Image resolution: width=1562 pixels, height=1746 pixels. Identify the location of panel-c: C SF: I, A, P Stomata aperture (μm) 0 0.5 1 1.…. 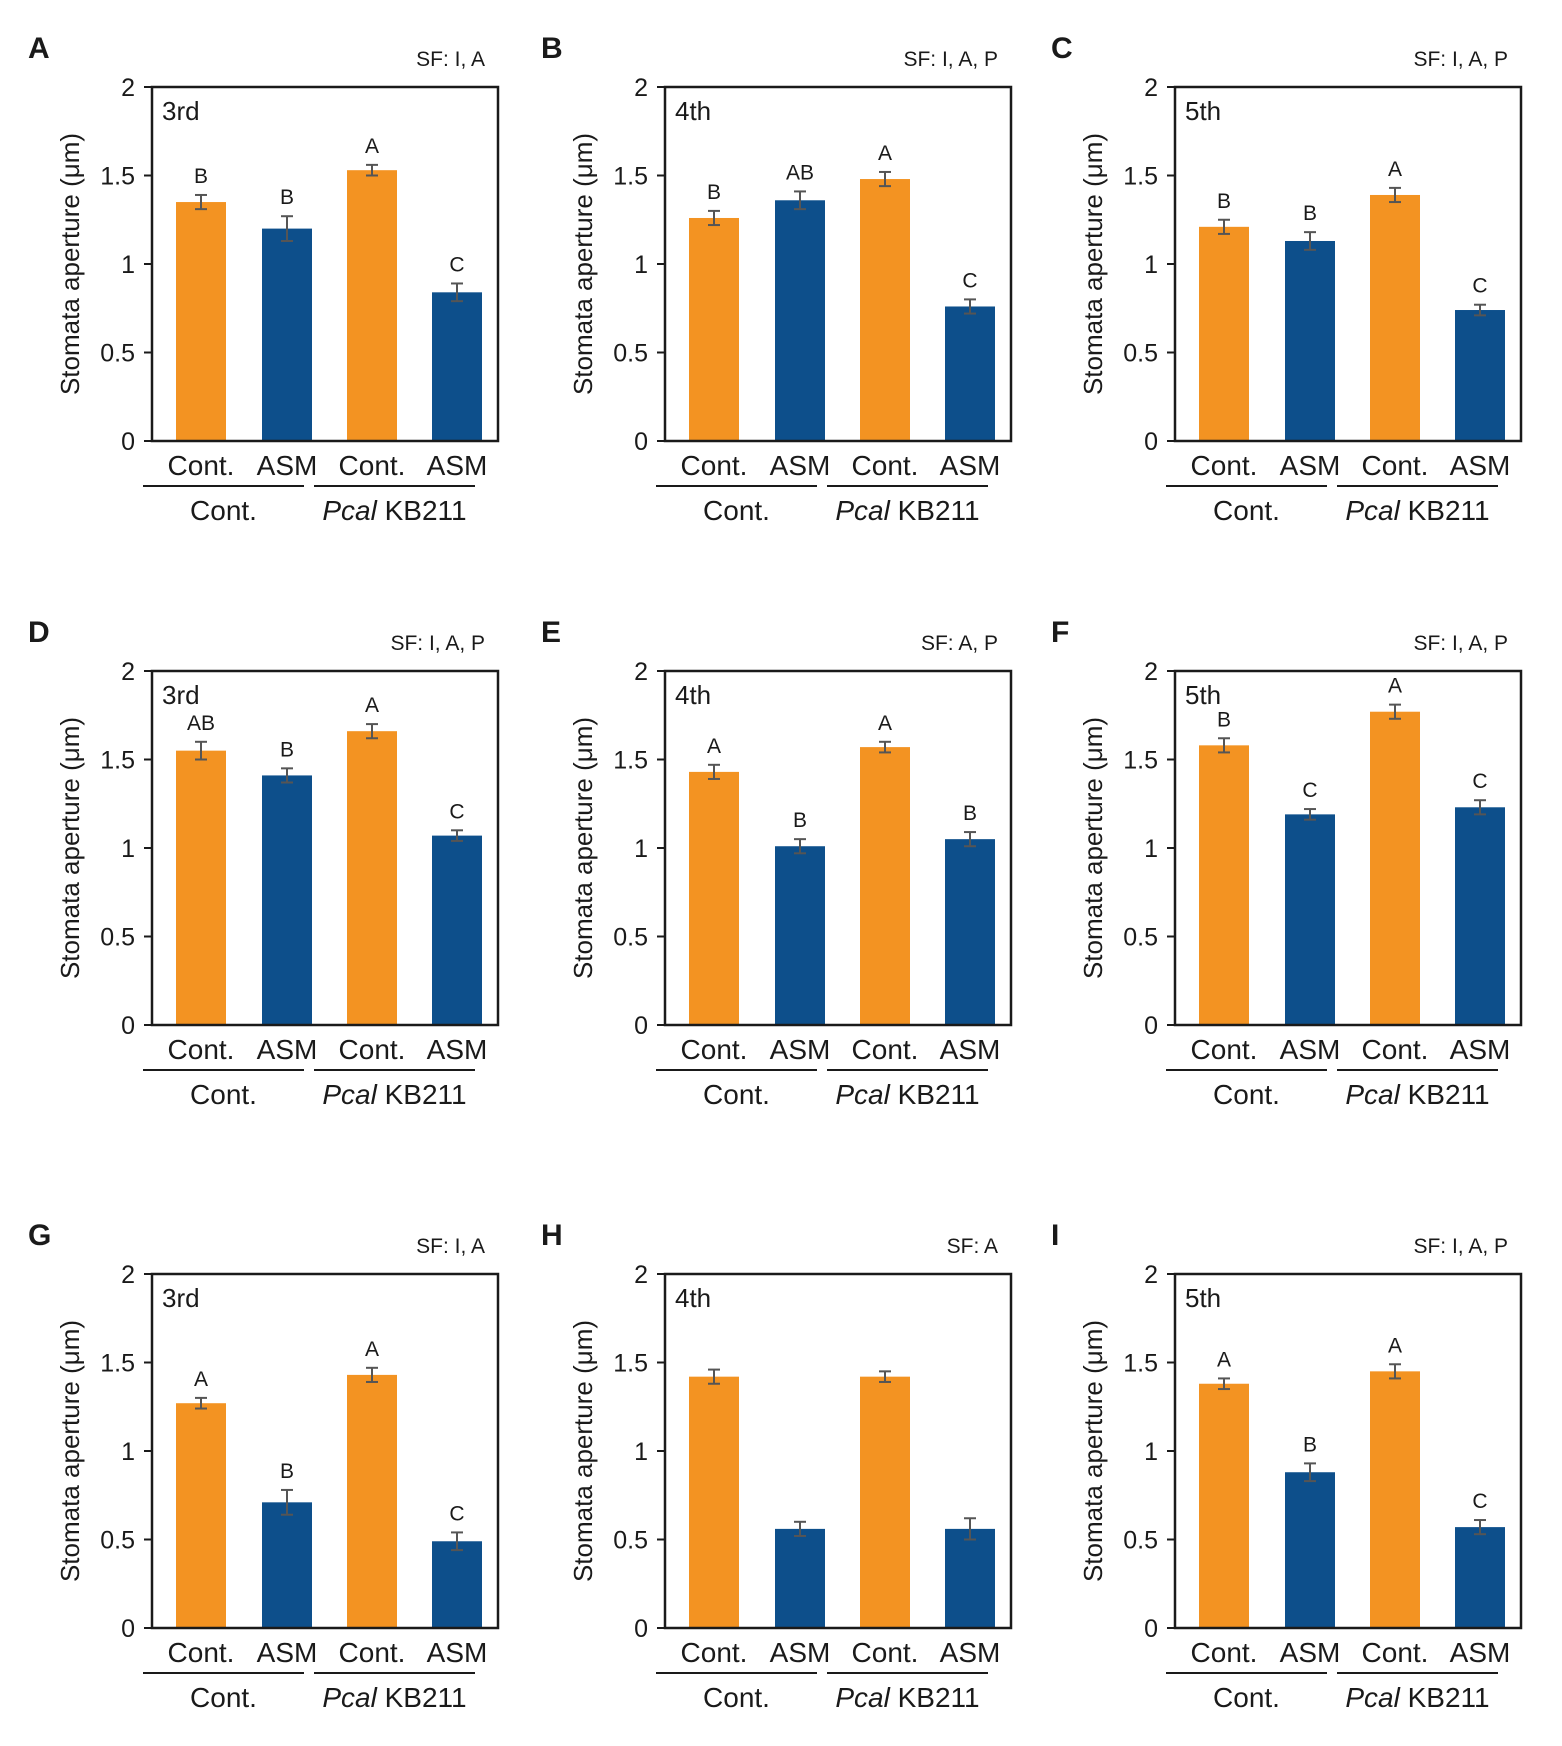
(1287, 279).